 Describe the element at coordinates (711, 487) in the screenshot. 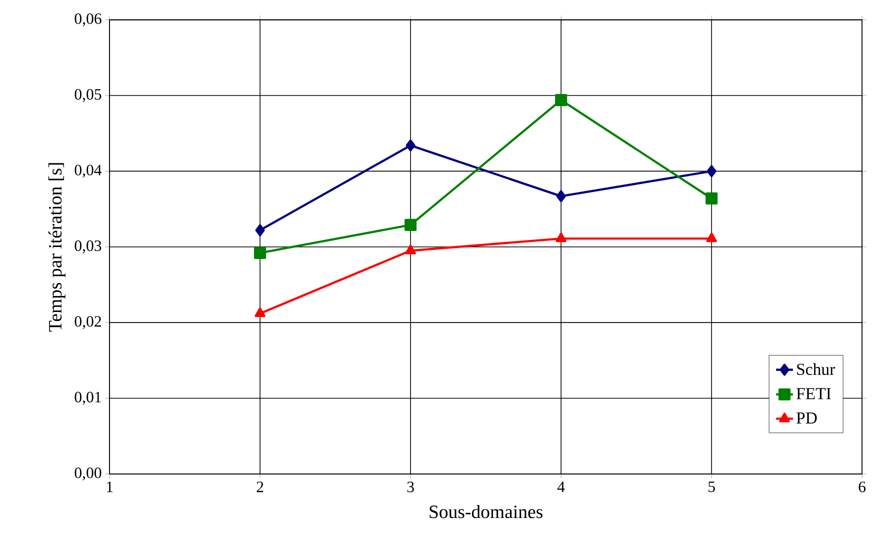

I see `x-tick-label: 5` at that location.